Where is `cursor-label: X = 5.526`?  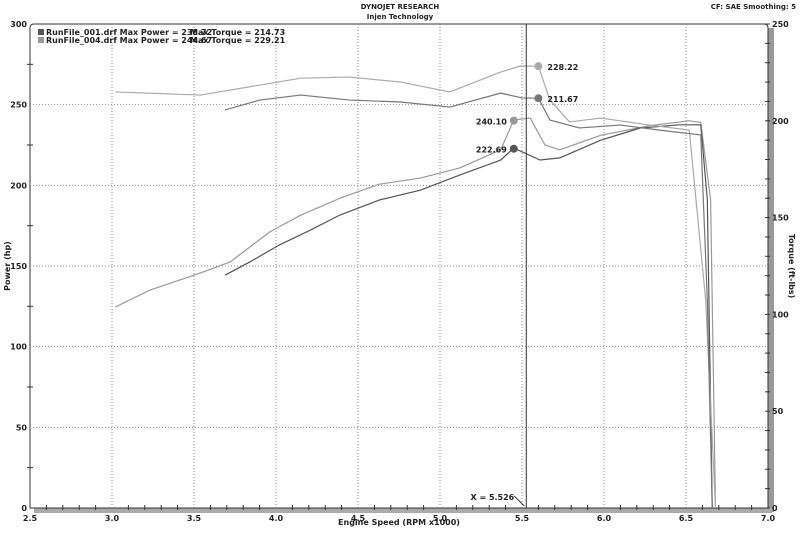 cursor-label: X = 5.526 is located at coordinates (493, 497).